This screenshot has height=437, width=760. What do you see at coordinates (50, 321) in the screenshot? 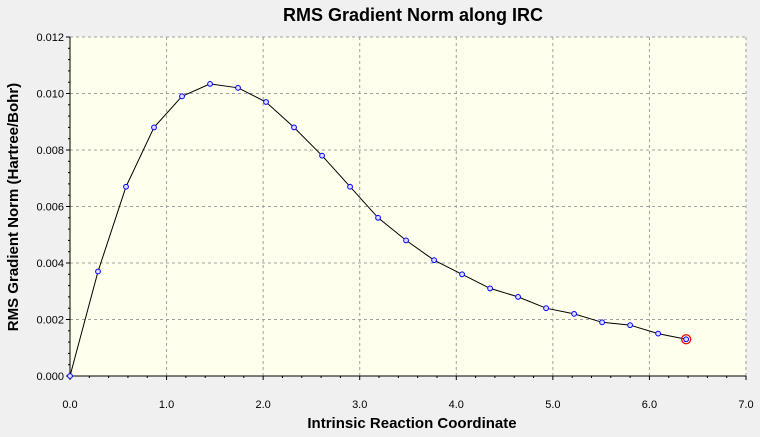
I see `y-tick-label: 0.002` at bounding box center [50, 321].